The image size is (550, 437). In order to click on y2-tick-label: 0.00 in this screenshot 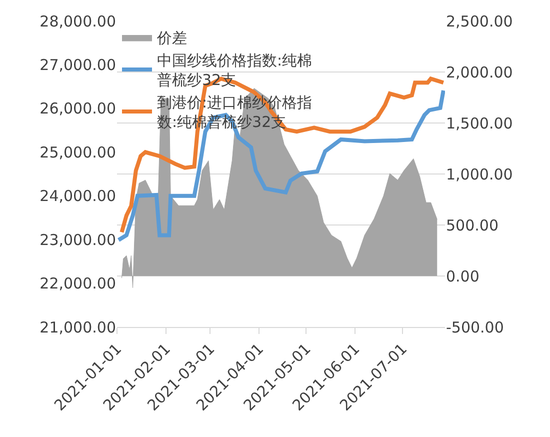, I will do `click(463, 276)`.